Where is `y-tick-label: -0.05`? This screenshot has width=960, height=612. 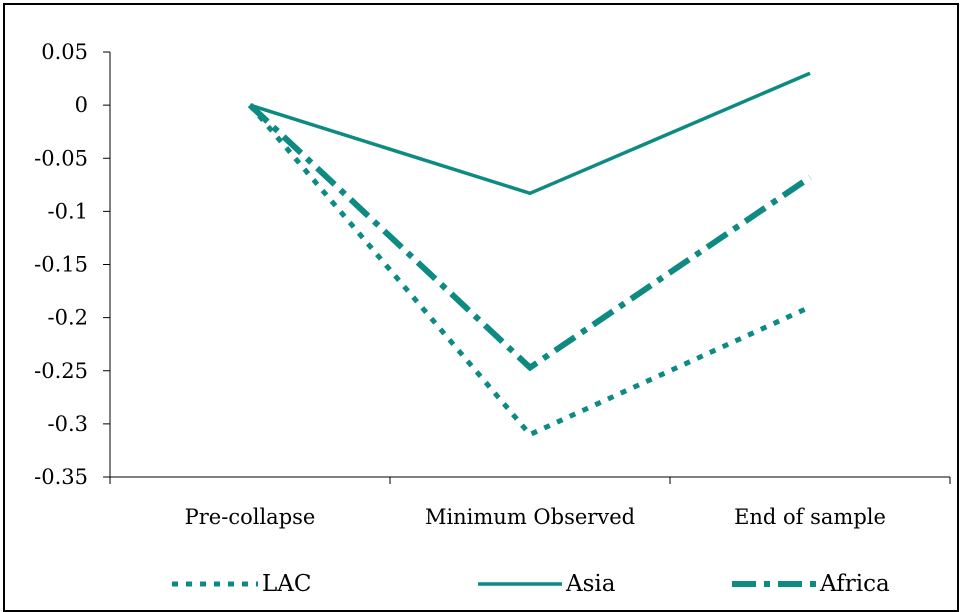 y-tick-label: -0.05 is located at coordinates (61, 158).